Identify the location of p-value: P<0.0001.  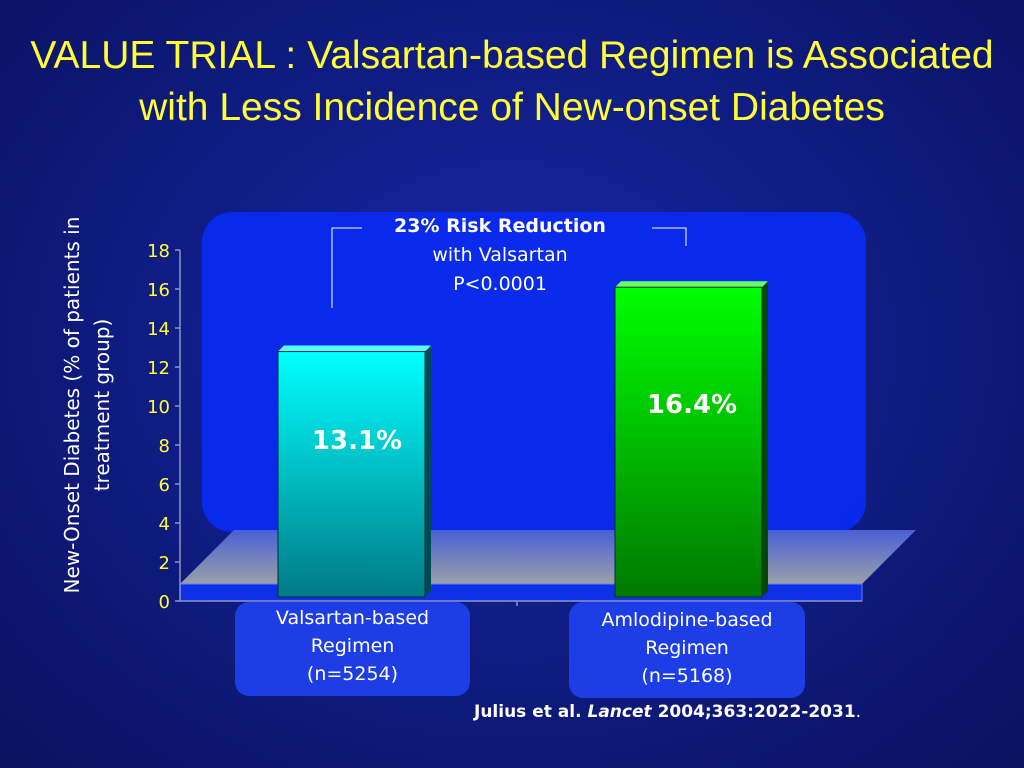
(500, 284).